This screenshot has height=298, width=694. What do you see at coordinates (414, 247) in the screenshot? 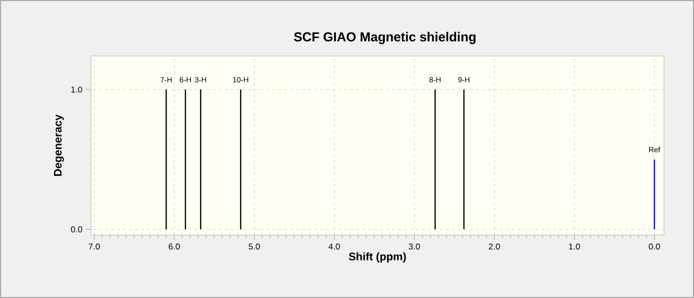
I see `x-tick-label: 3.0` at bounding box center [414, 247].